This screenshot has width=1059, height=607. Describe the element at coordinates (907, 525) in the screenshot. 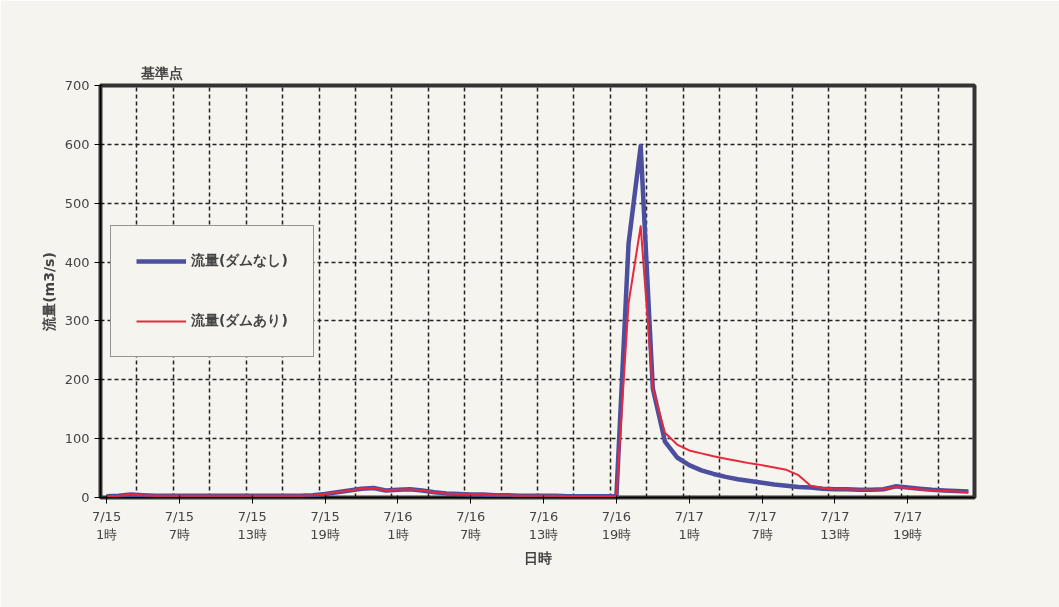

I see `x-tick-label: 7/17 19時` at that location.